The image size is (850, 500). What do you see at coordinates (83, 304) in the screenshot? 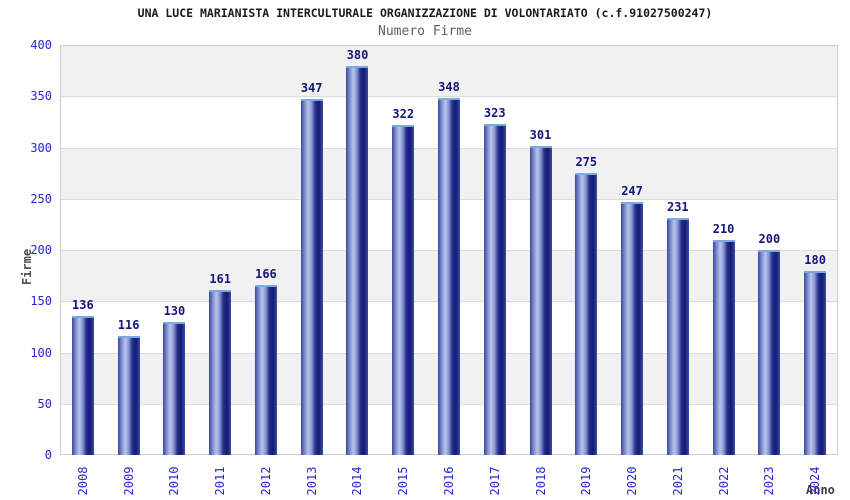
I see `bar-value-label: 136` at bounding box center [83, 304].